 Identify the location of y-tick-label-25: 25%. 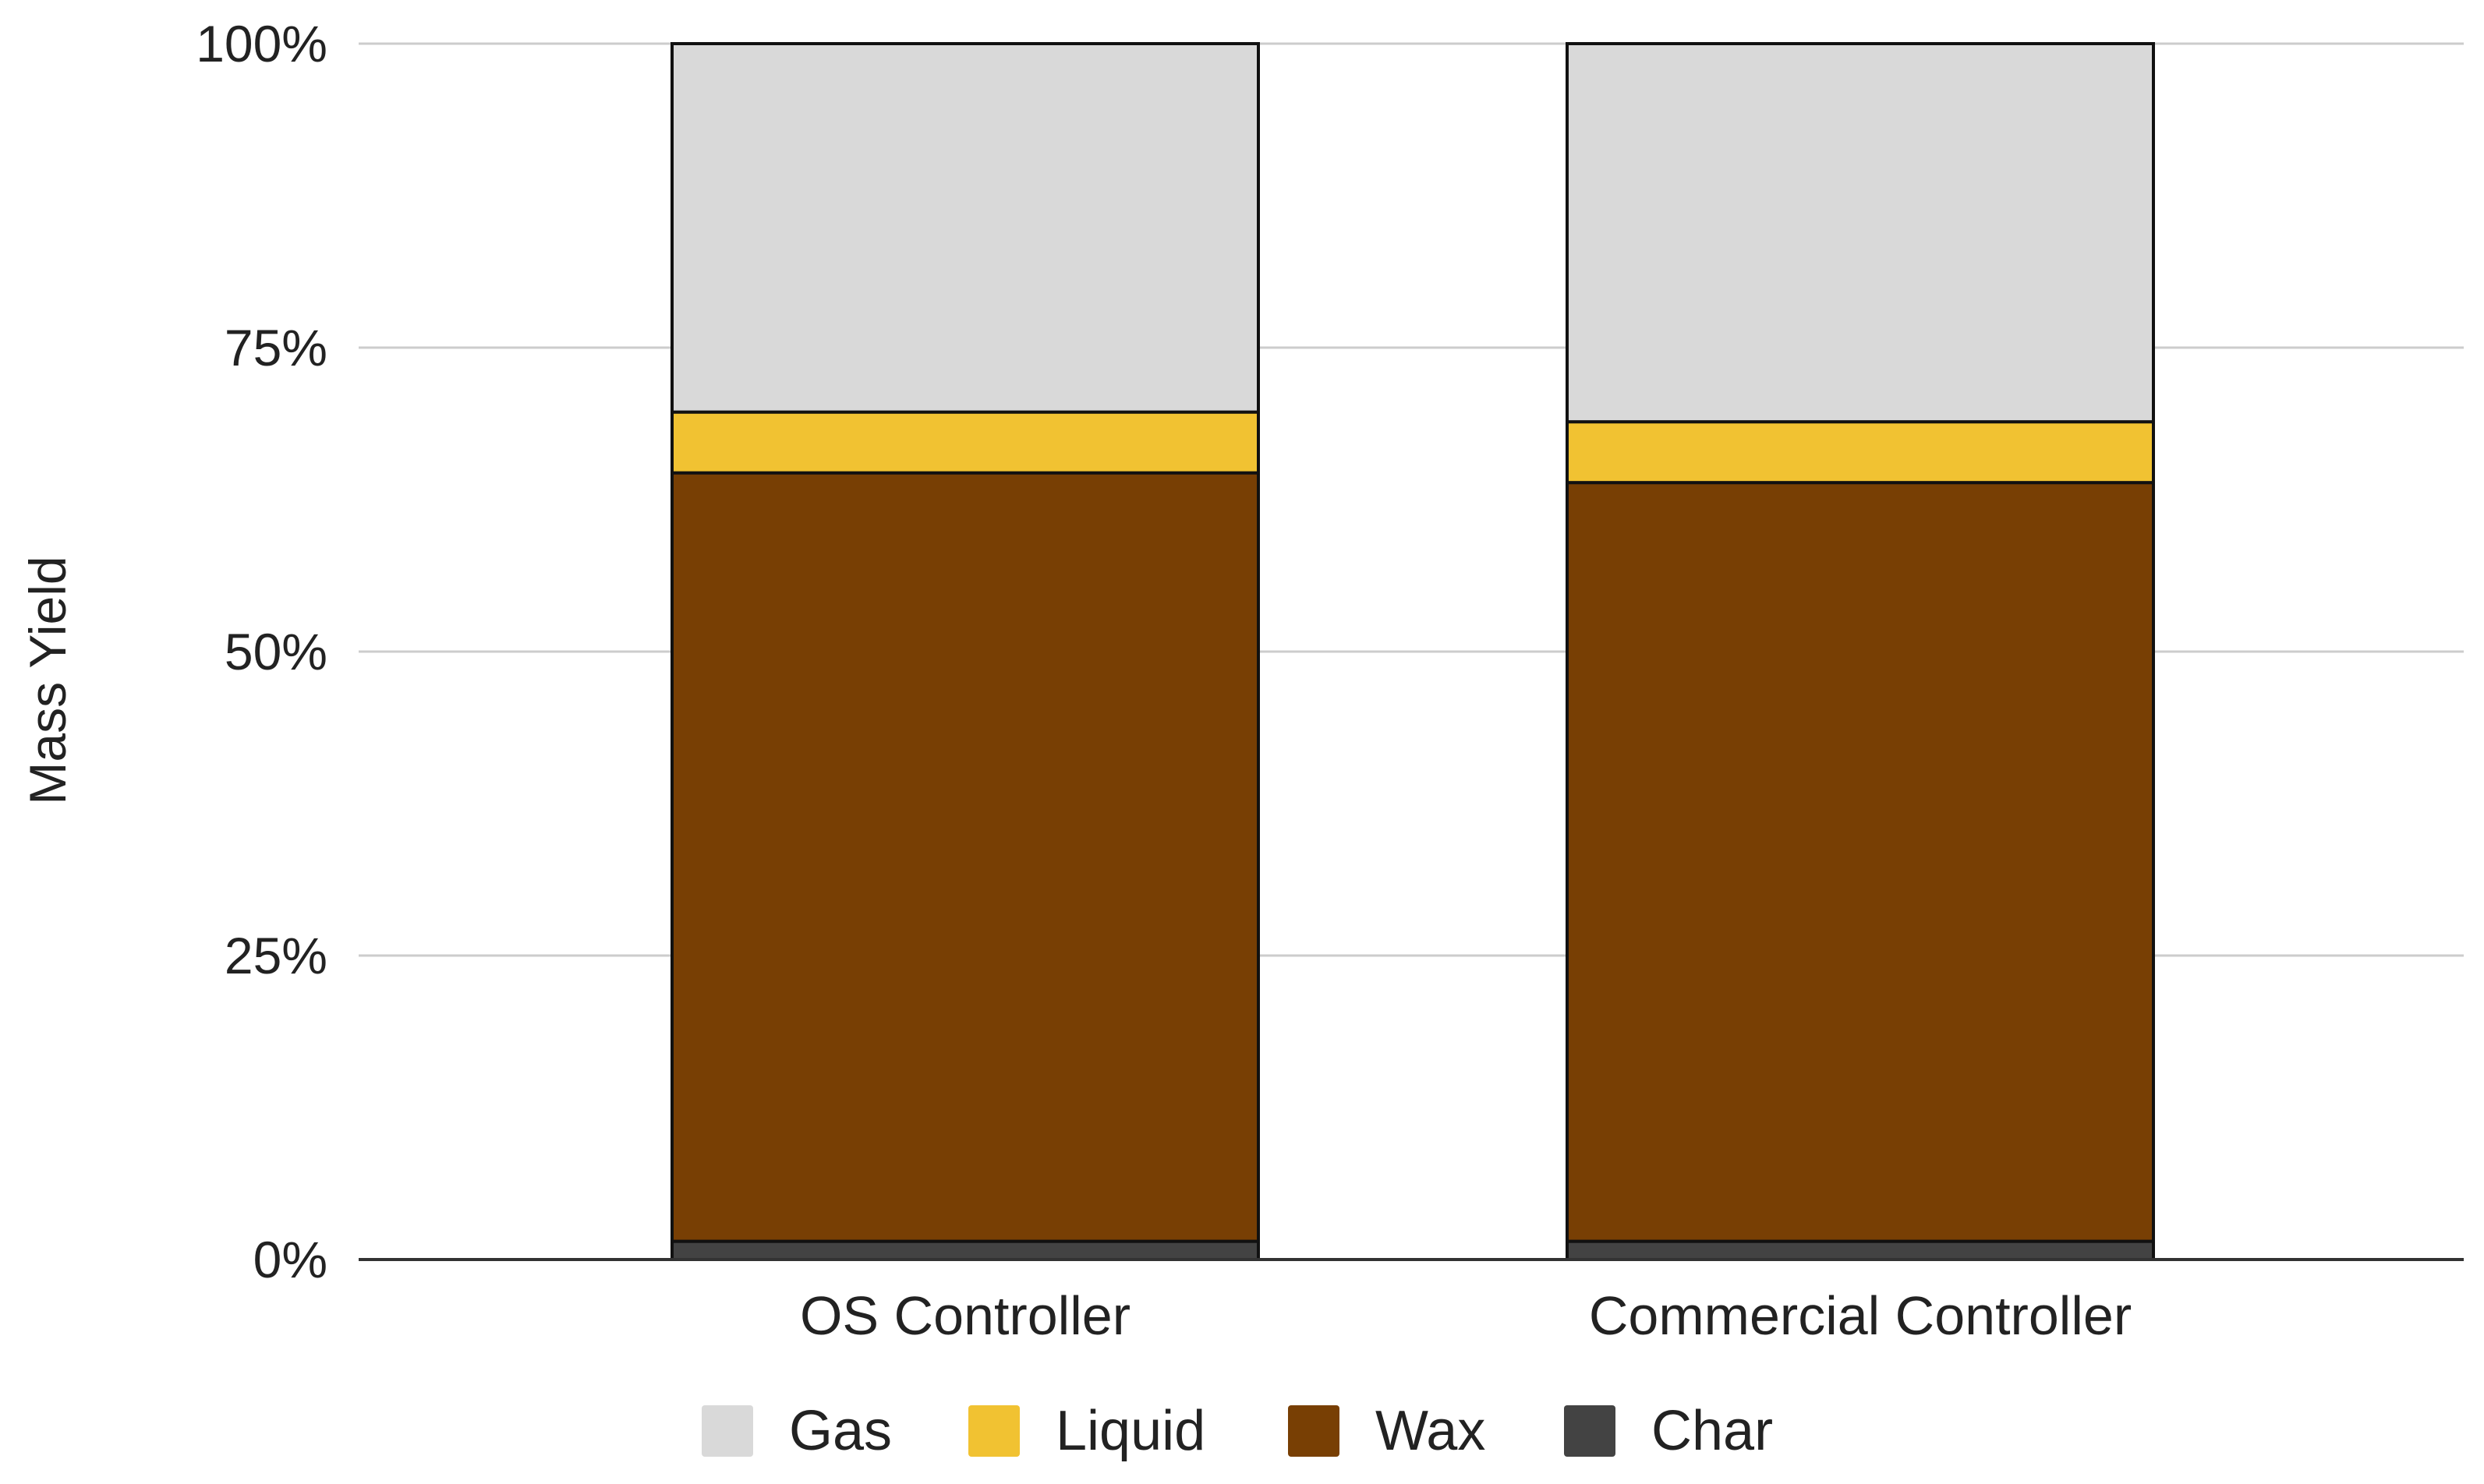
(276, 955).